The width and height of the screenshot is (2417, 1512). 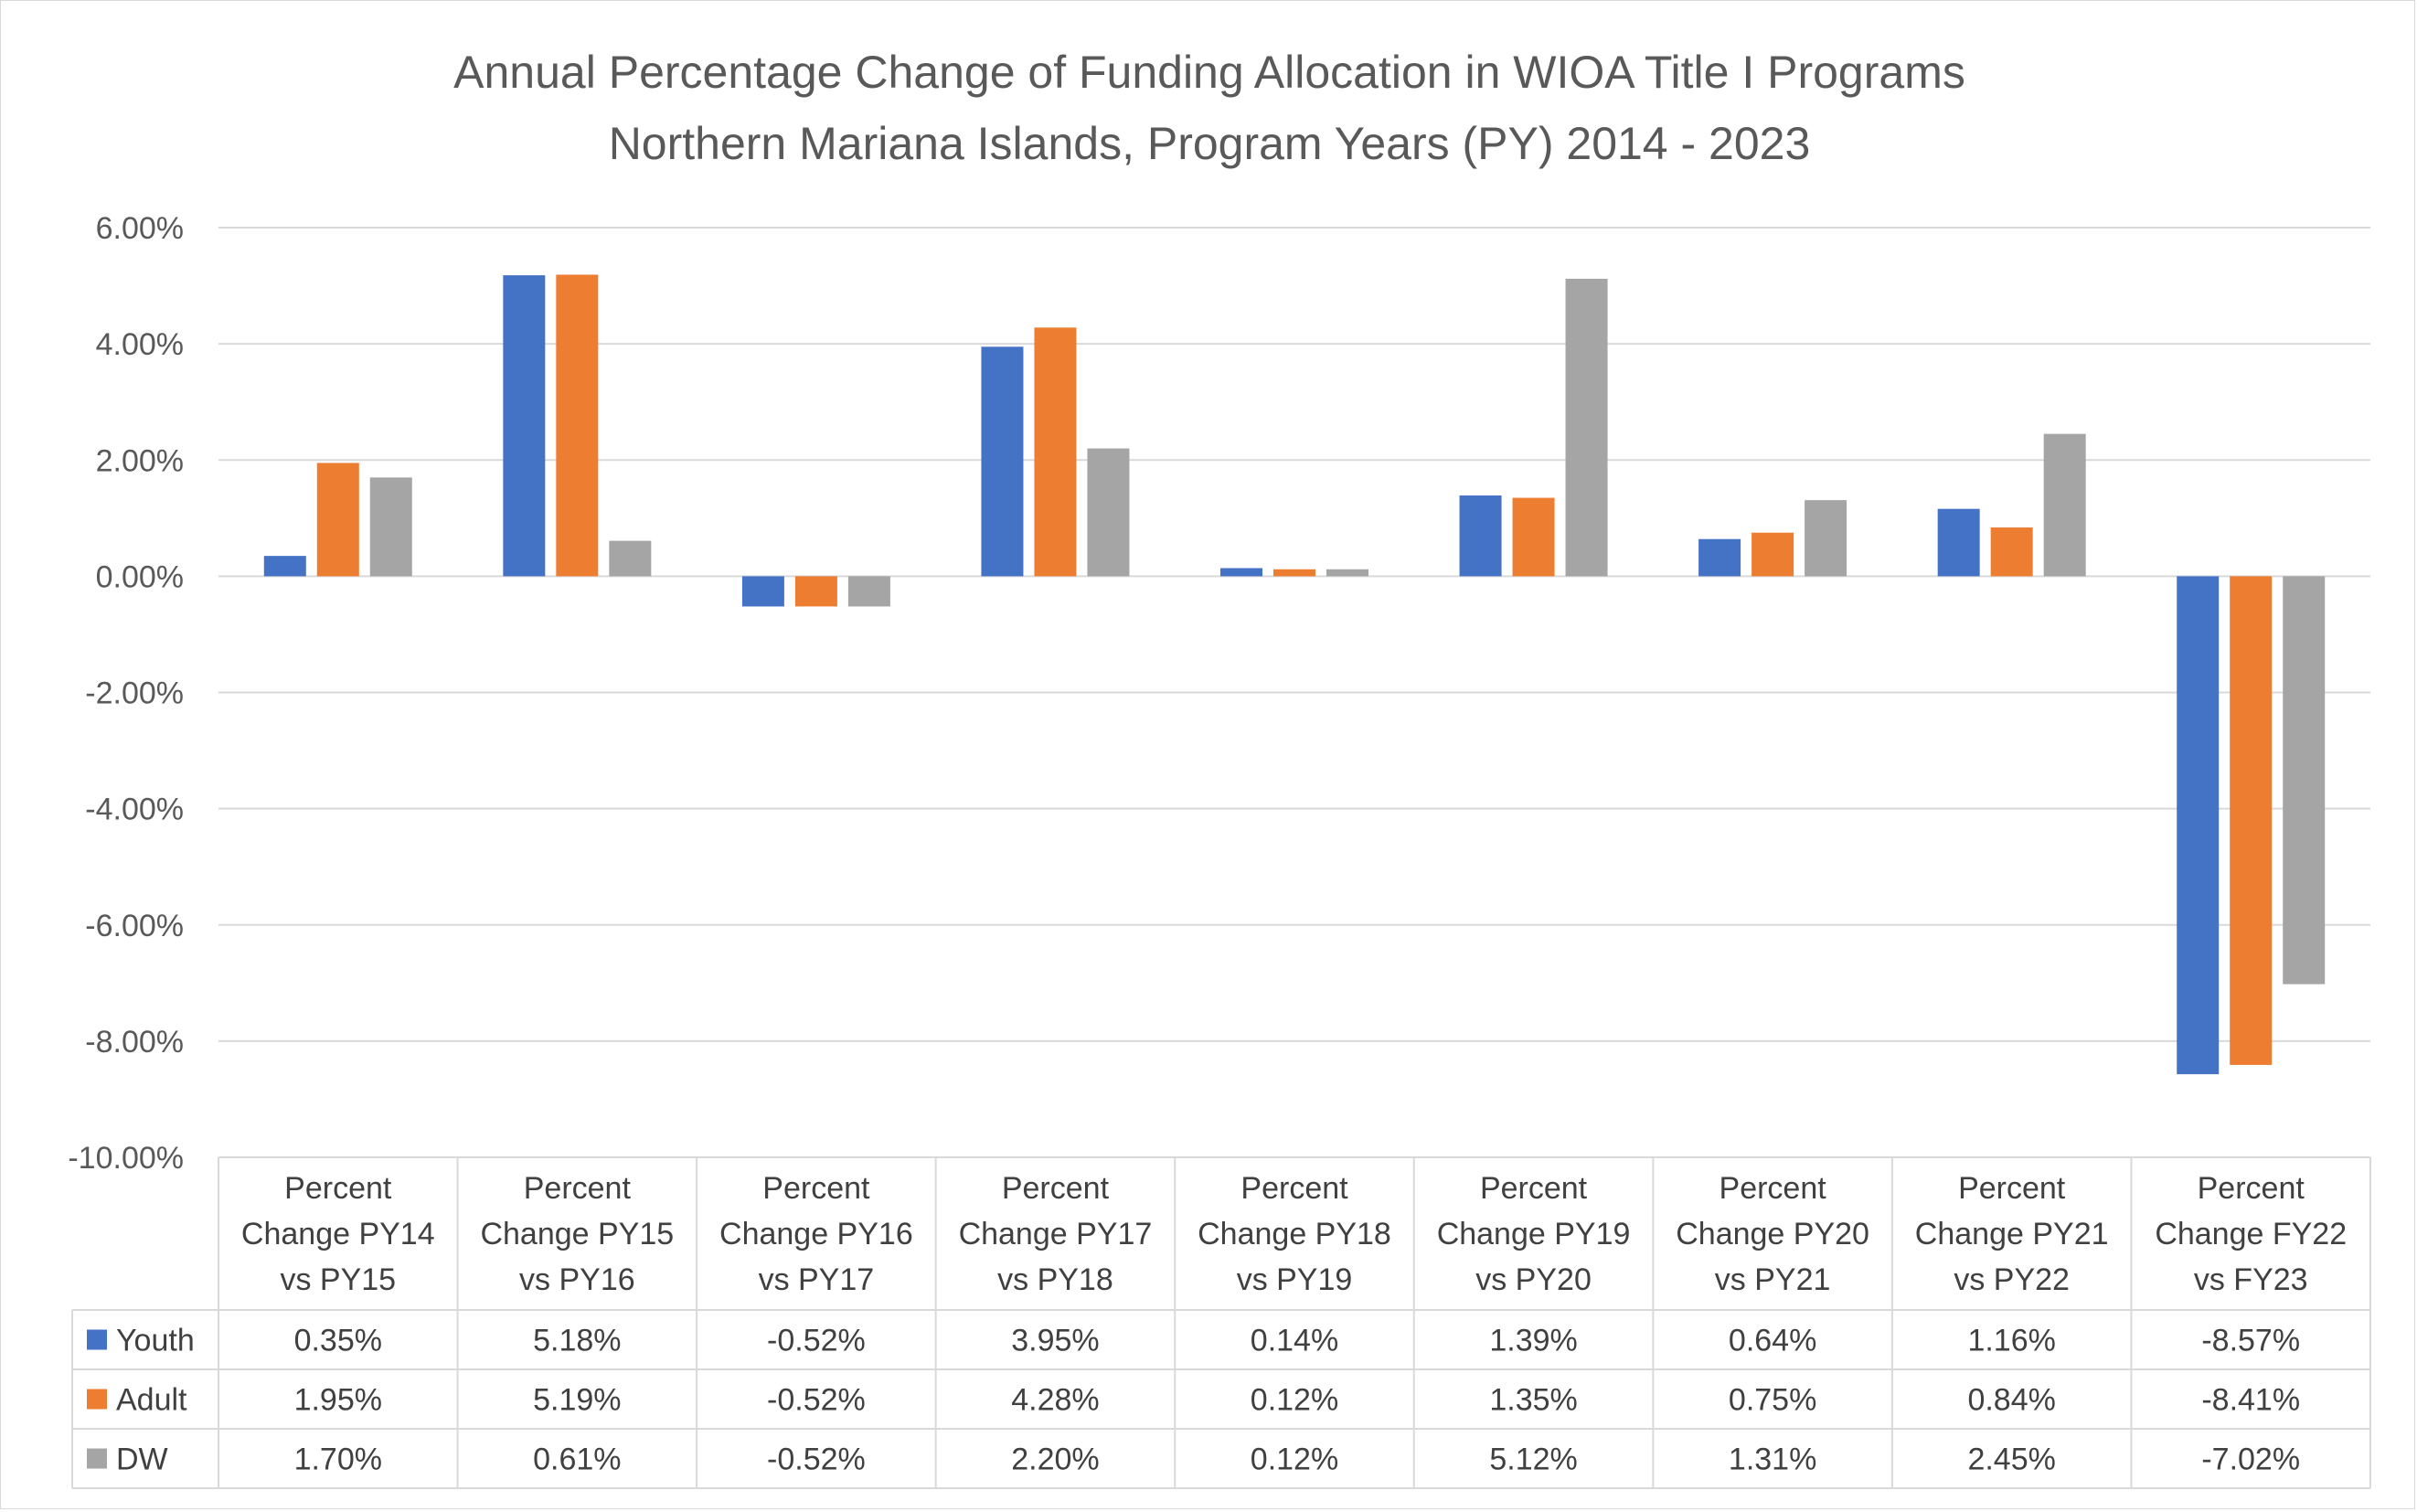 What do you see at coordinates (338, 1460) in the screenshot?
I see `table-cell-value: 1.70%` at bounding box center [338, 1460].